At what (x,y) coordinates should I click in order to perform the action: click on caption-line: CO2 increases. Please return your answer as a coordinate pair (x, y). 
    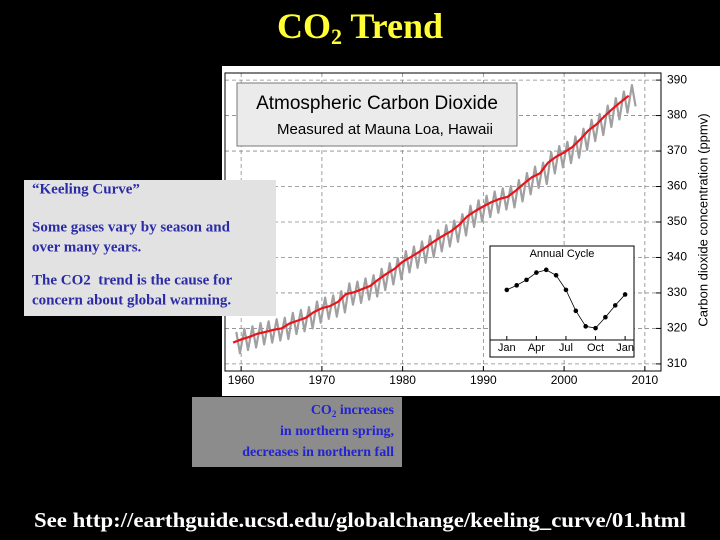
    Looking at the image, I should click on (353, 411).